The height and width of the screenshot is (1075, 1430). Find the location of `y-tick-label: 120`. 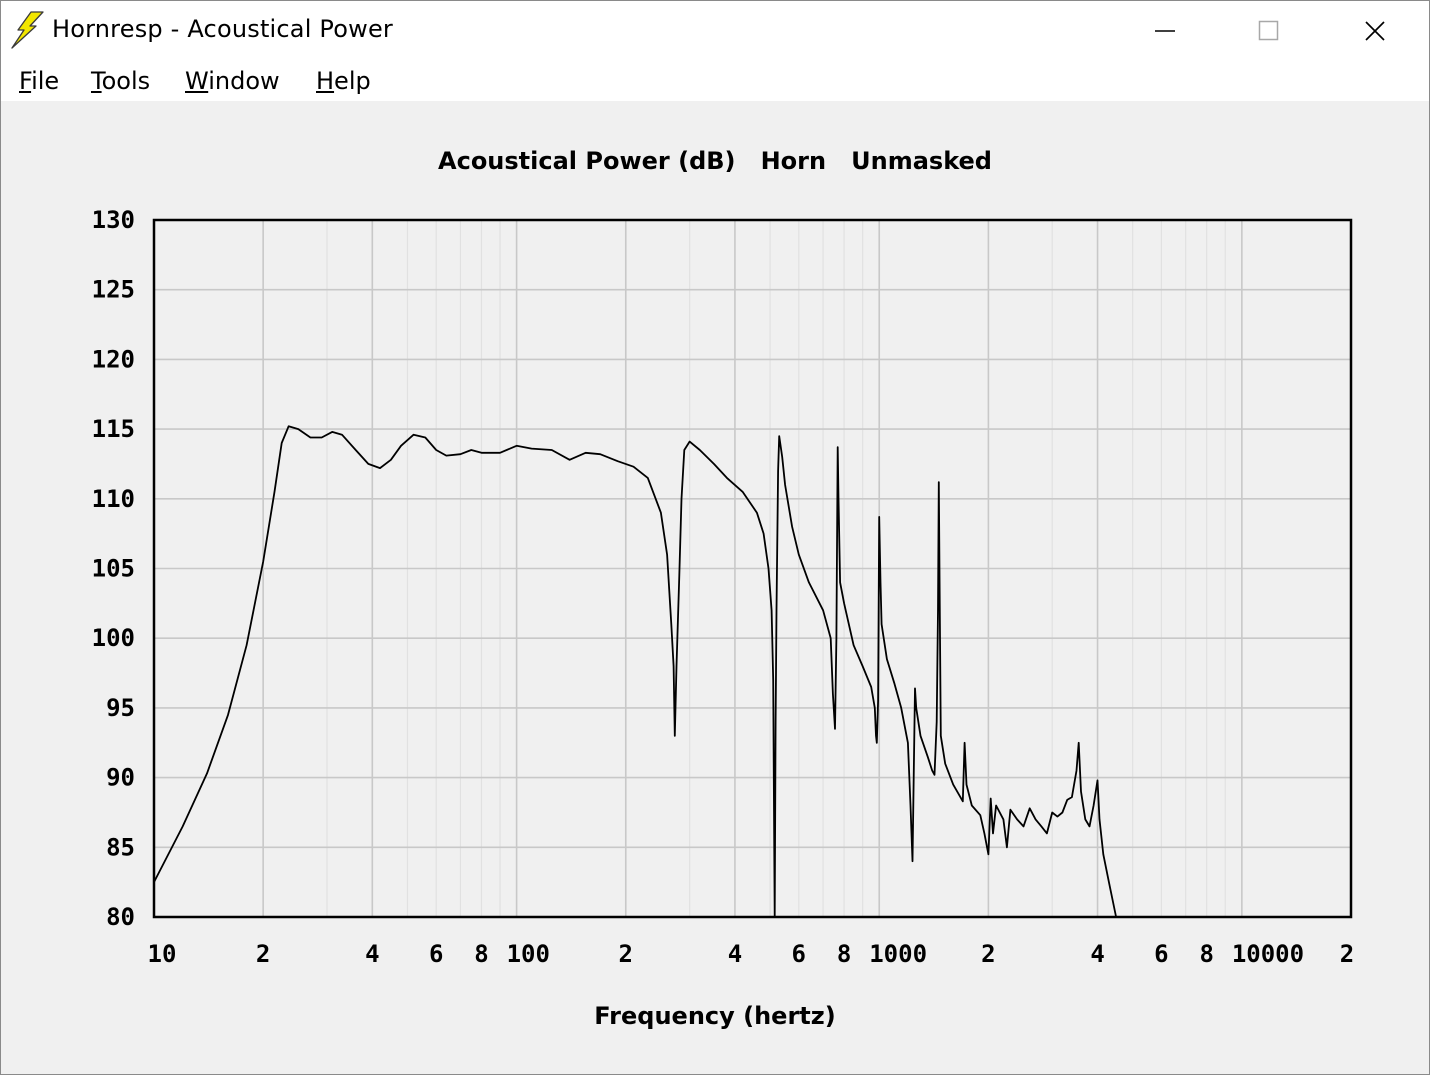

y-tick-label: 120 is located at coordinates (113, 359).